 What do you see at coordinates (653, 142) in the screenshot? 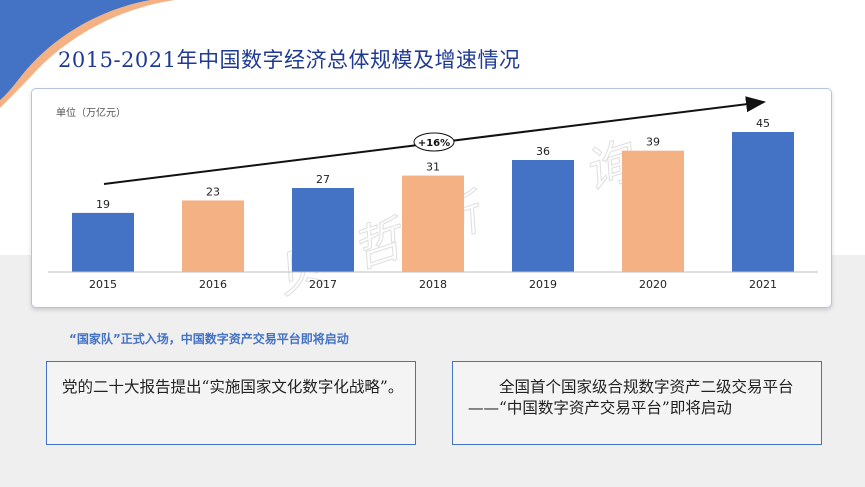
I see `value-label-2020: 39` at bounding box center [653, 142].